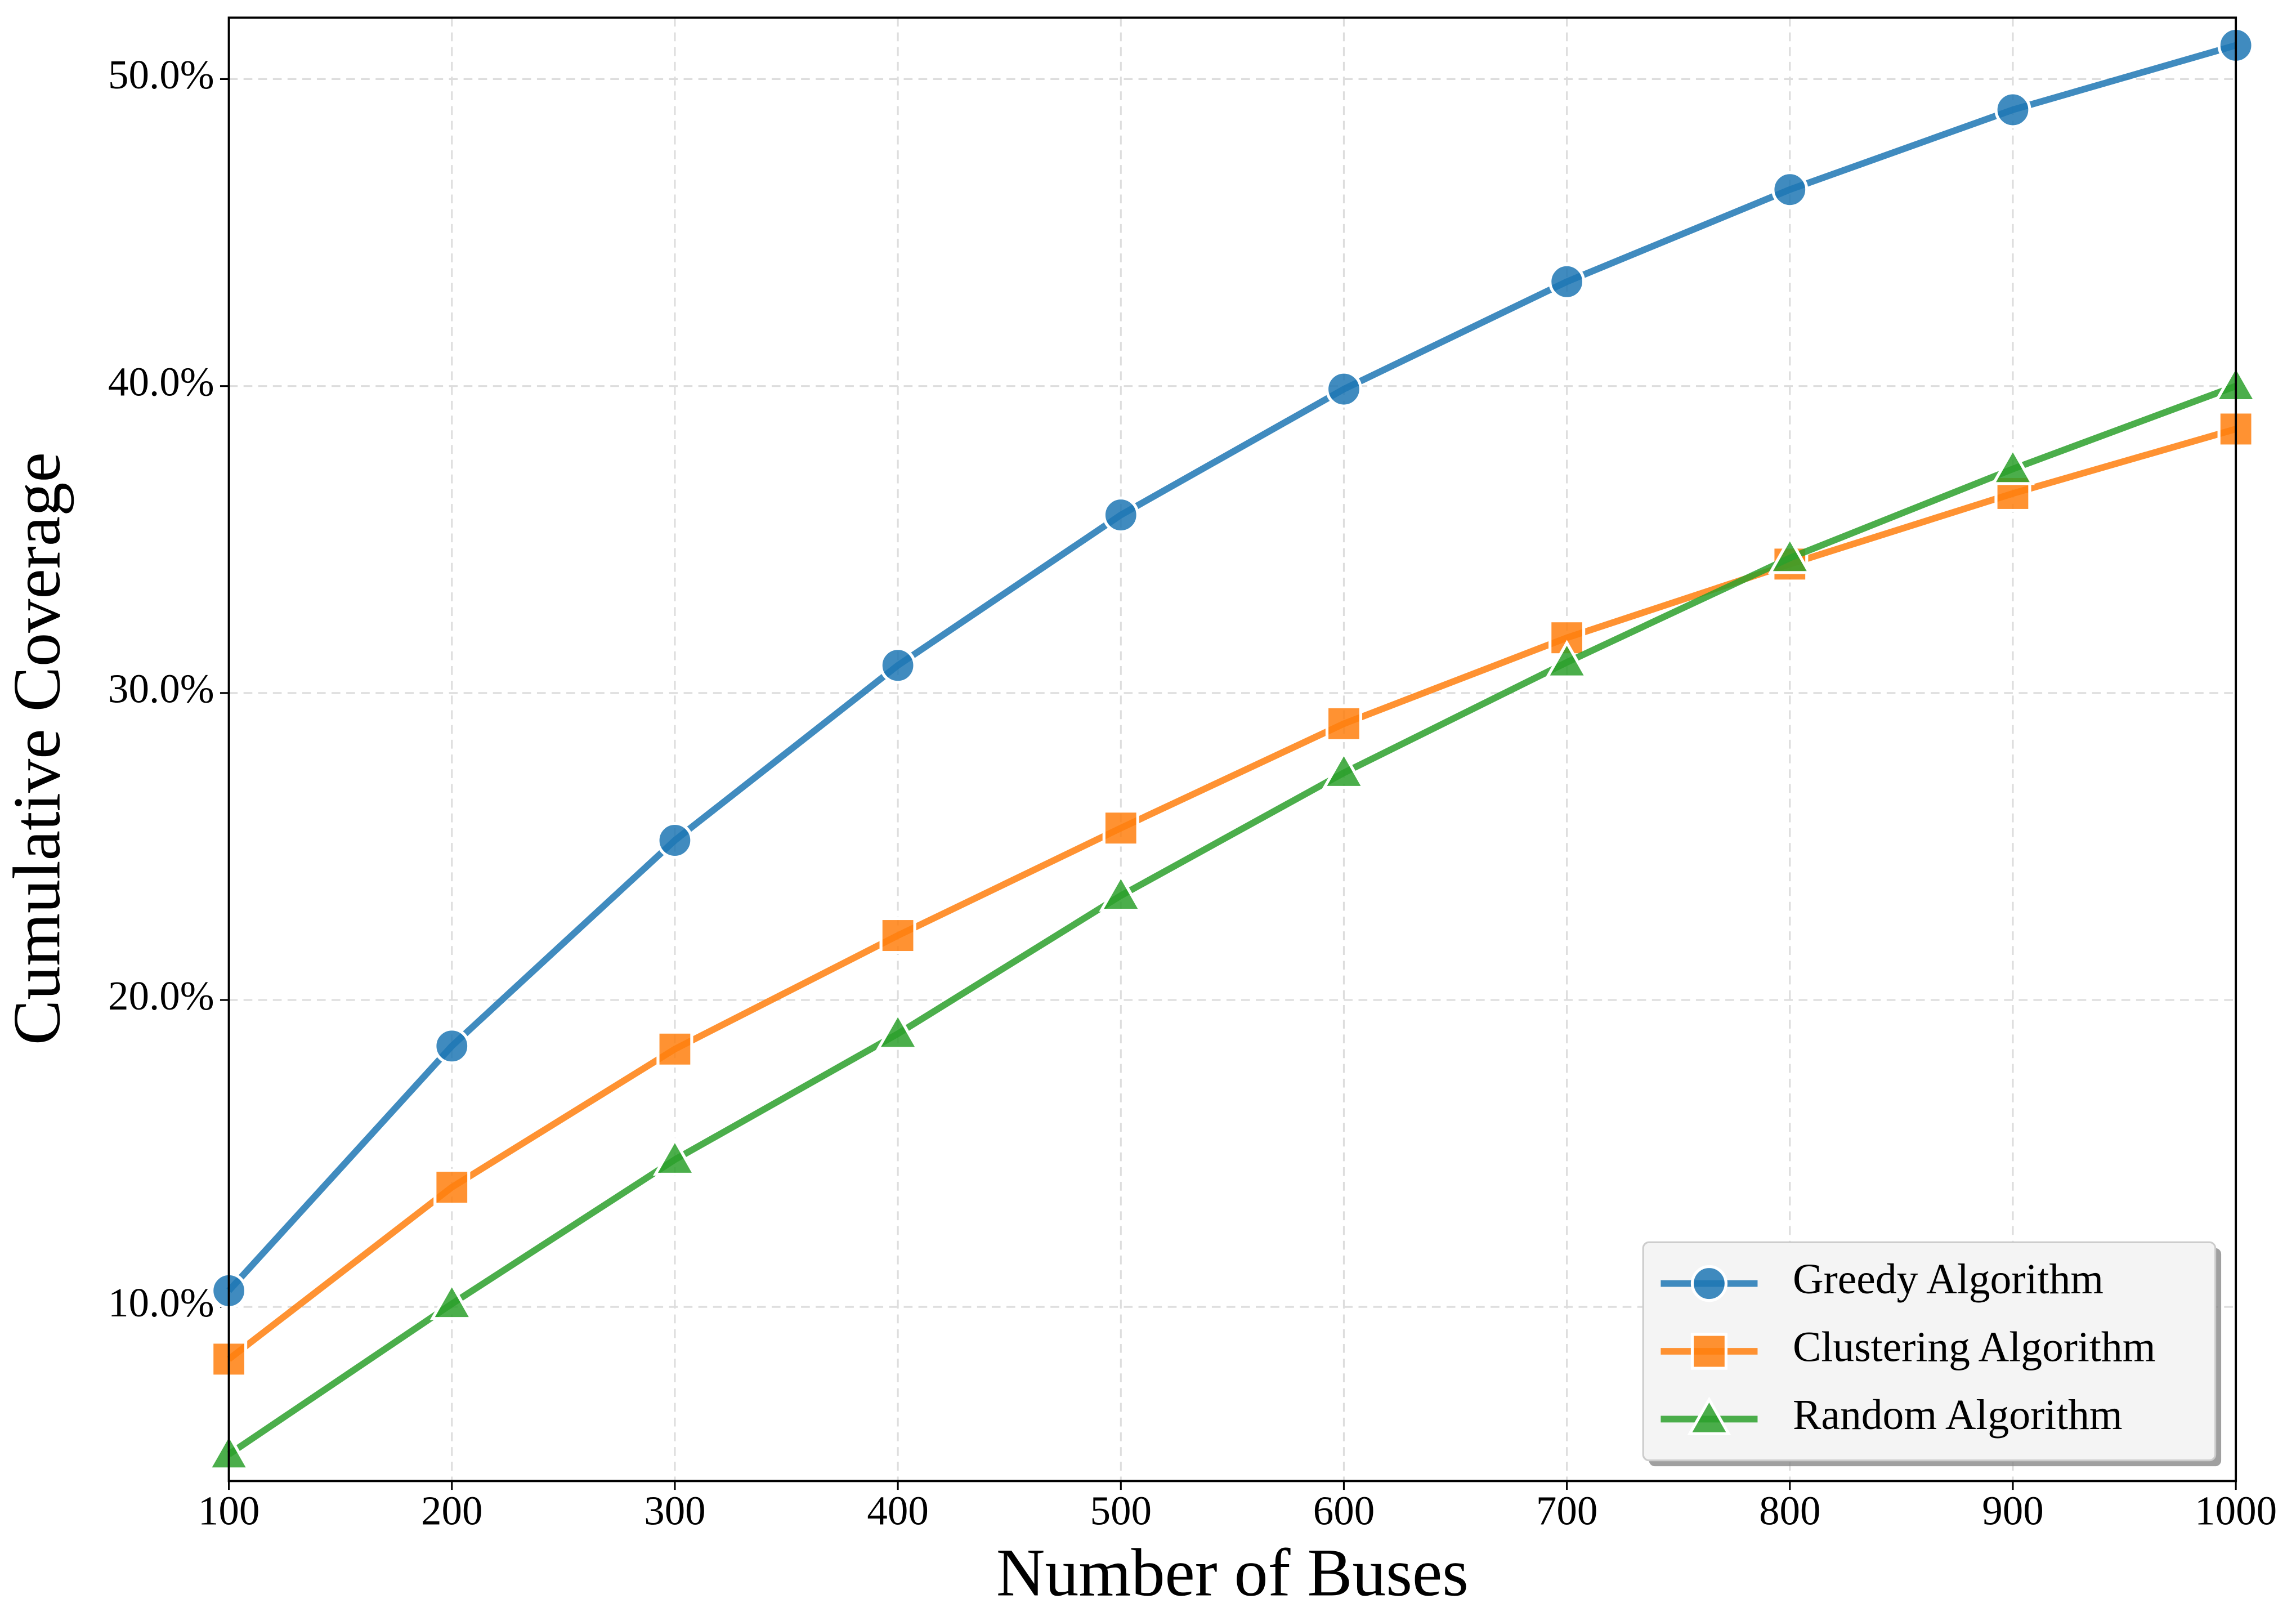 Image resolution: width=2296 pixels, height=1621 pixels. Describe the element at coordinates (161, 381) in the screenshot. I see `y-tick-label: 40.0%` at that location.